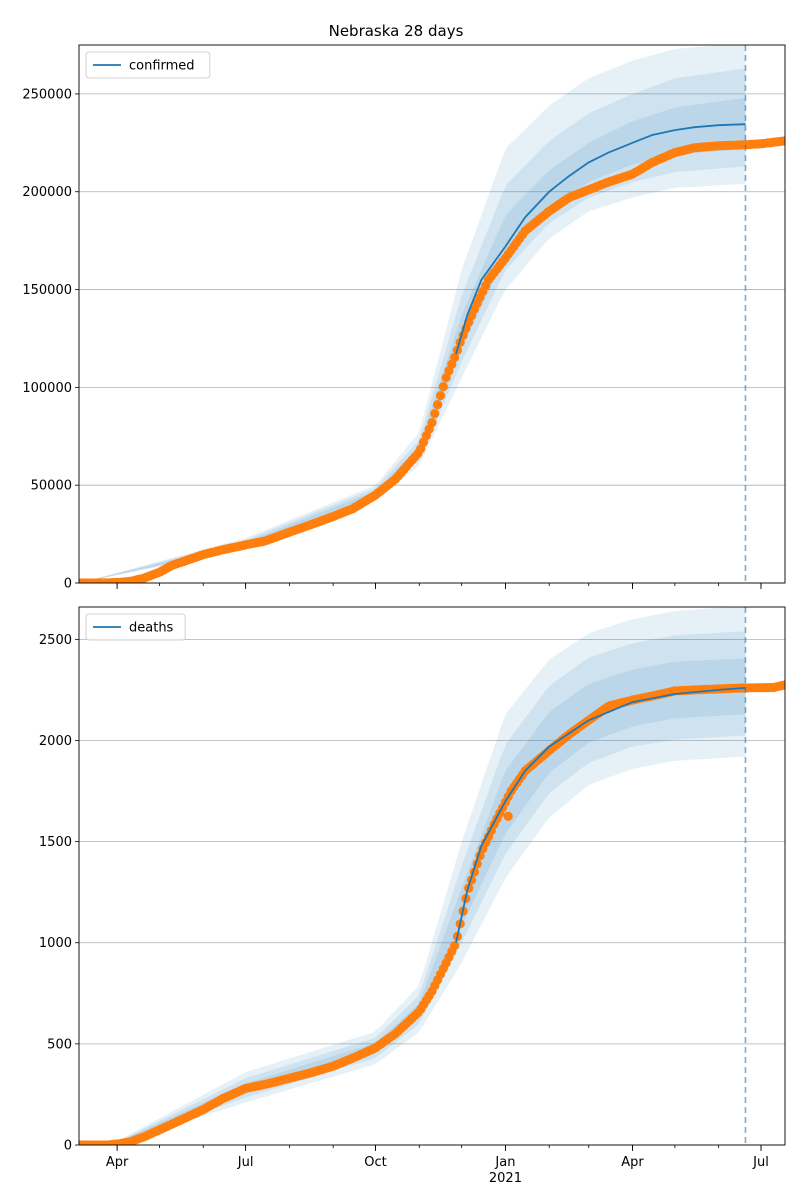  What do you see at coordinates (162, 66) in the screenshot?
I see `legend-label: confirmed` at bounding box center [162, 66].